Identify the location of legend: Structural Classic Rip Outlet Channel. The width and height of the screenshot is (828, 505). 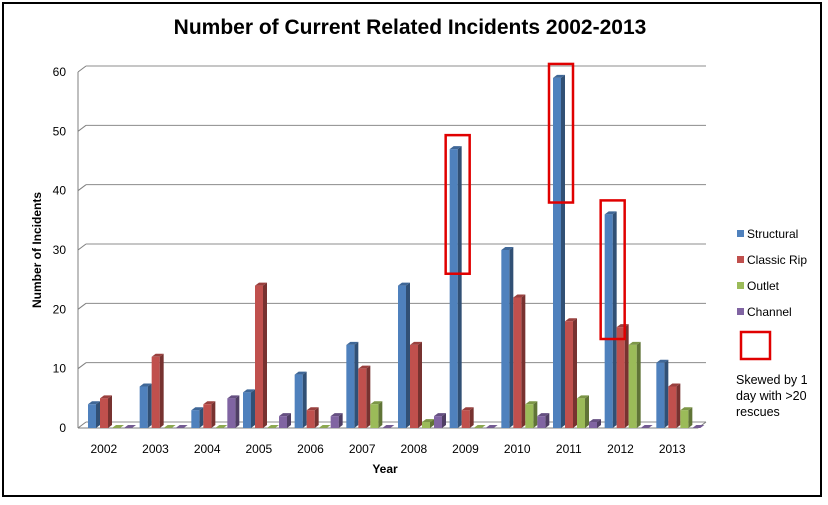
(772, 294).